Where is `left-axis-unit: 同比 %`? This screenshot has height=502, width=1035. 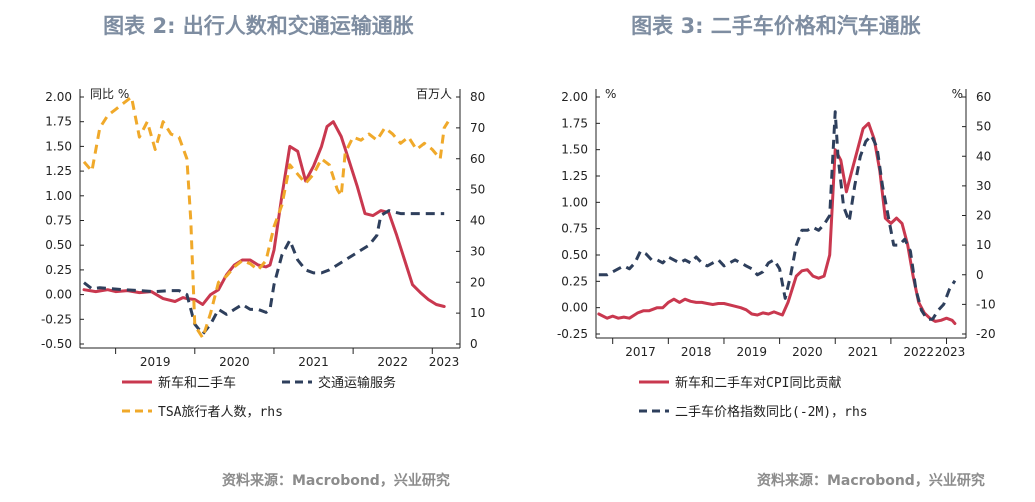 left-axis-unit: 同比 % is located at coordinates (109, 94).